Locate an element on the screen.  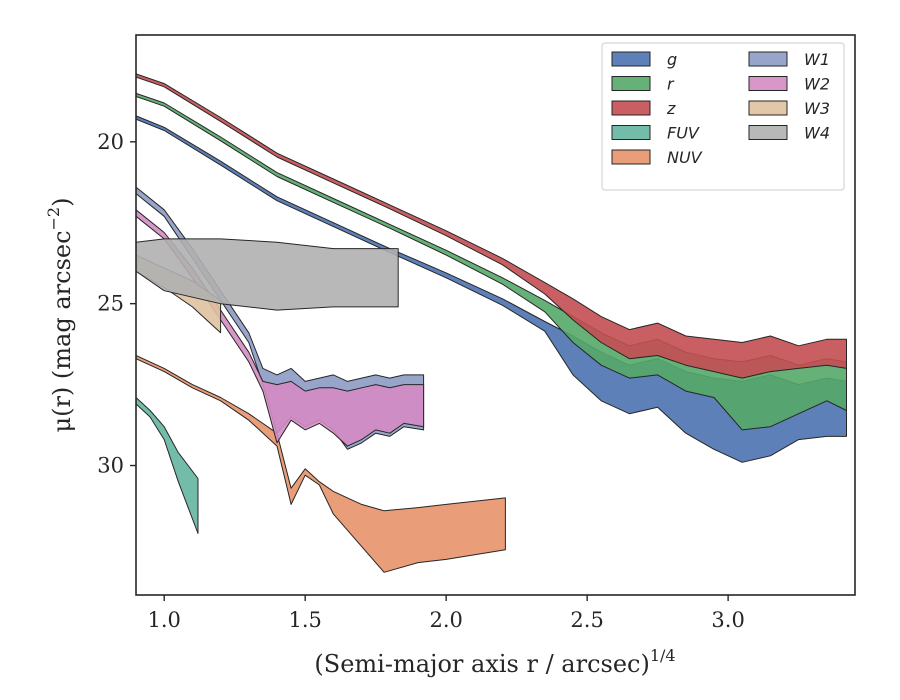
legend-swatch-w2 is located at coordinates (768, 83).